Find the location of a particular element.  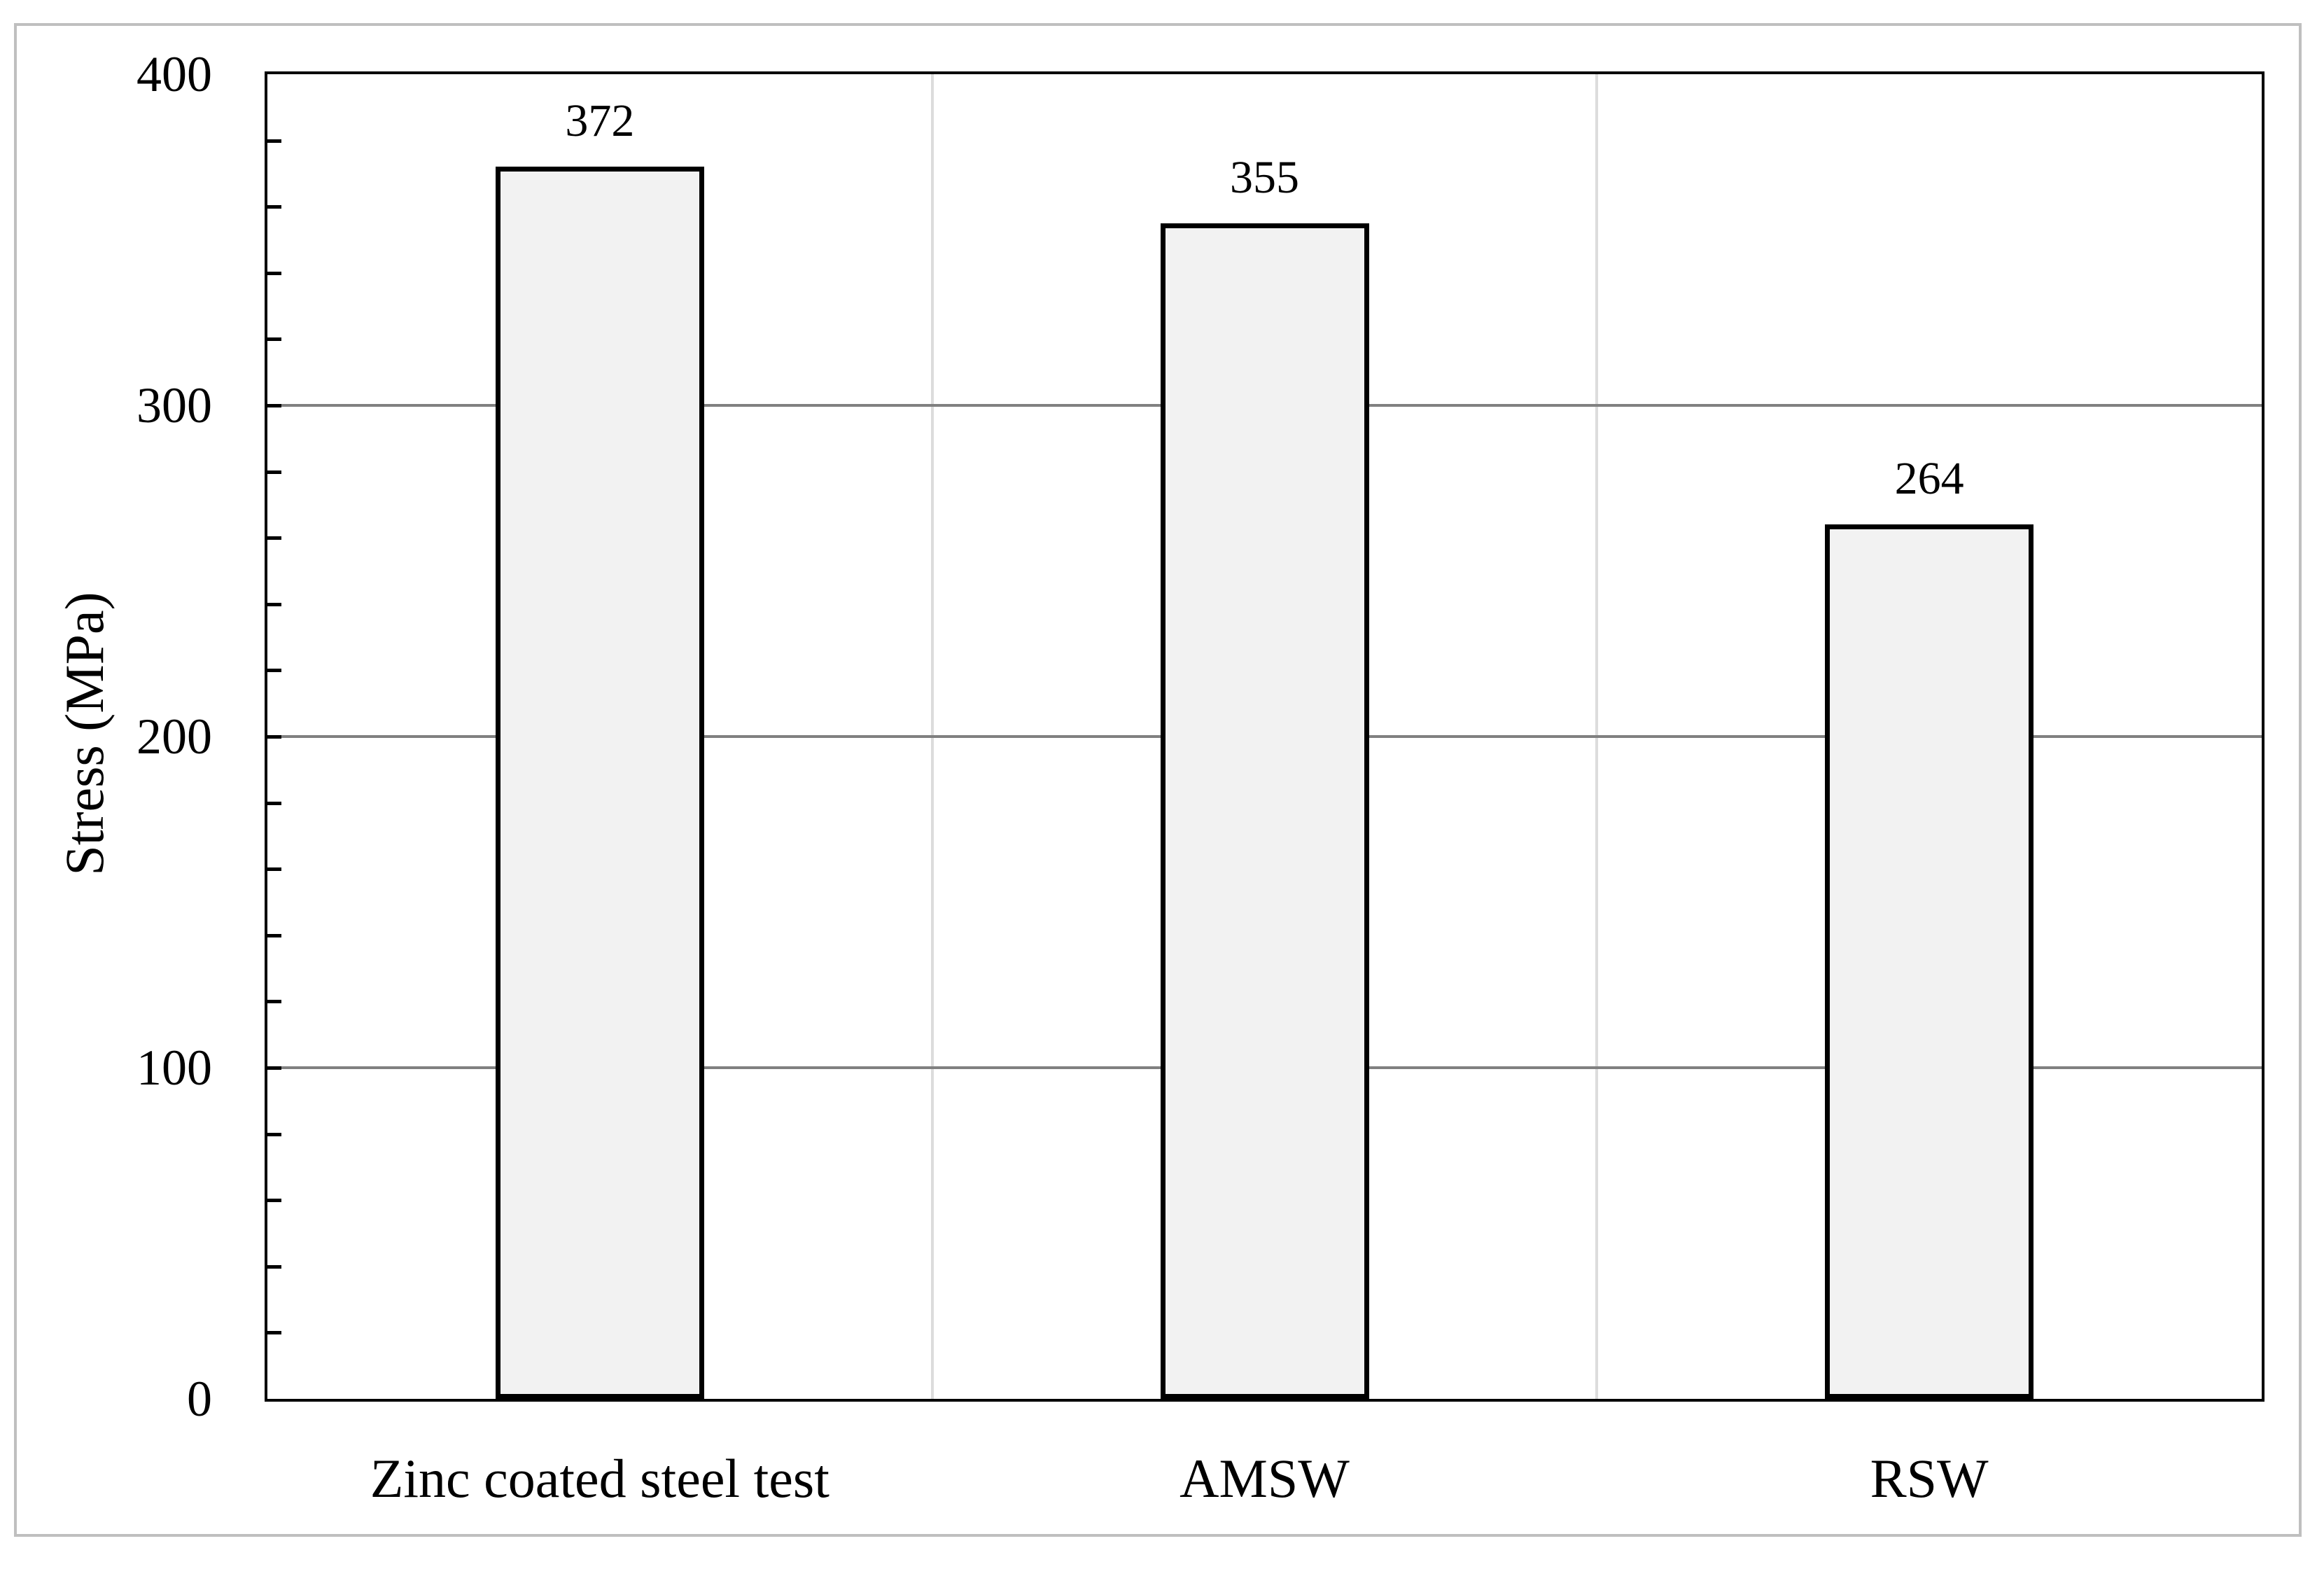

y-tick-label: 200 is located at coordinates (174, 737).